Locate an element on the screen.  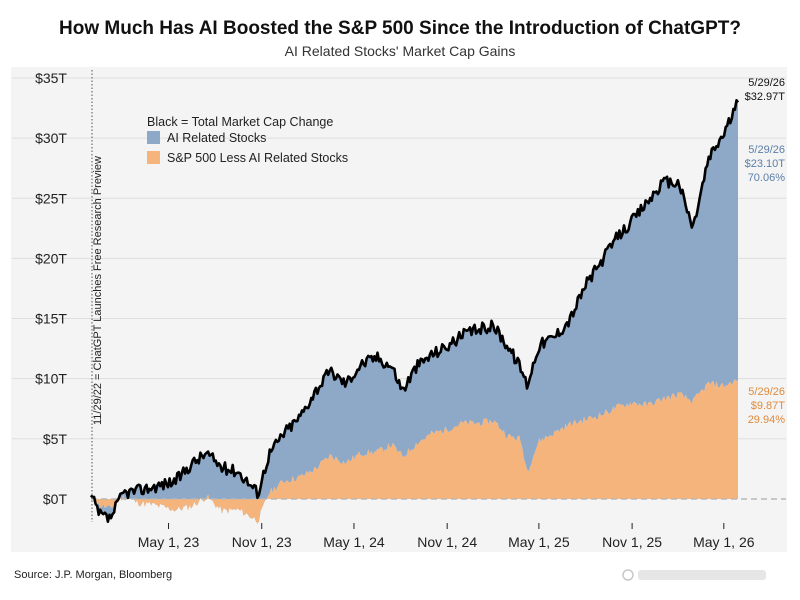
legend-swatch-non-ai is located at coordinates (153, 157).